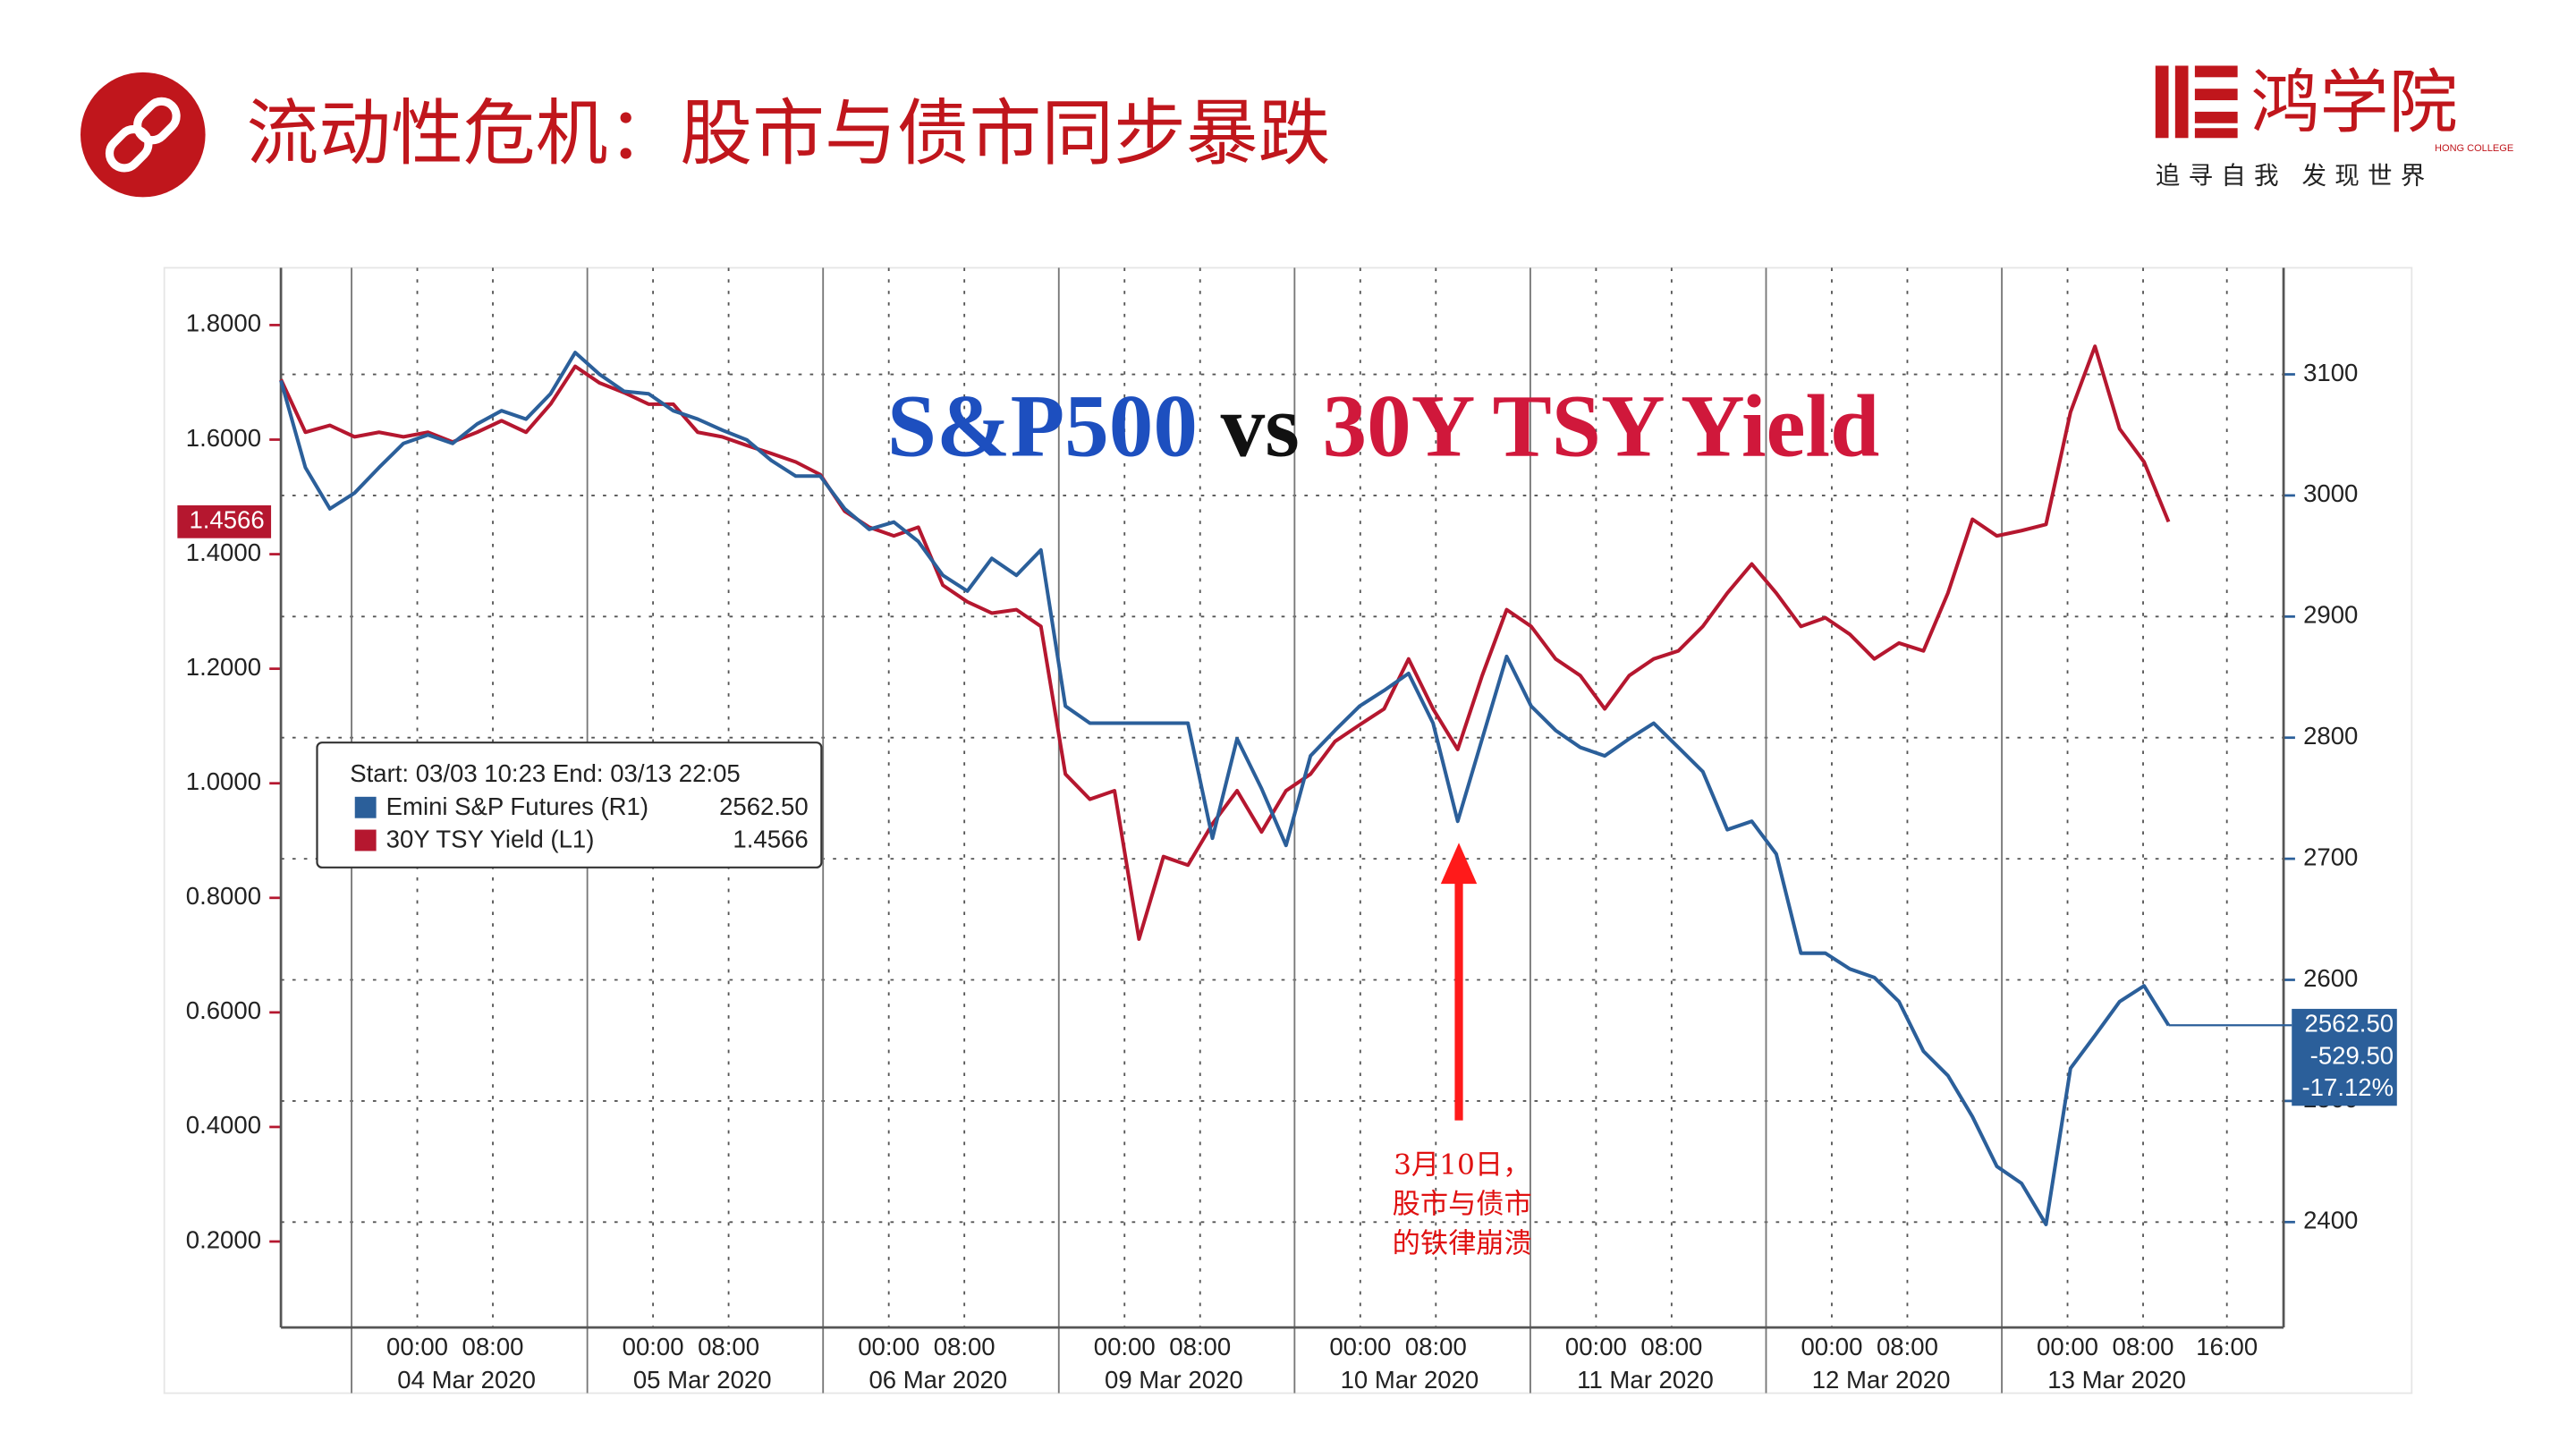 The width and height of the screenshot is (2576, 1449). I want to click on annotation-text: 股市与债市, so click(1462, 1205).